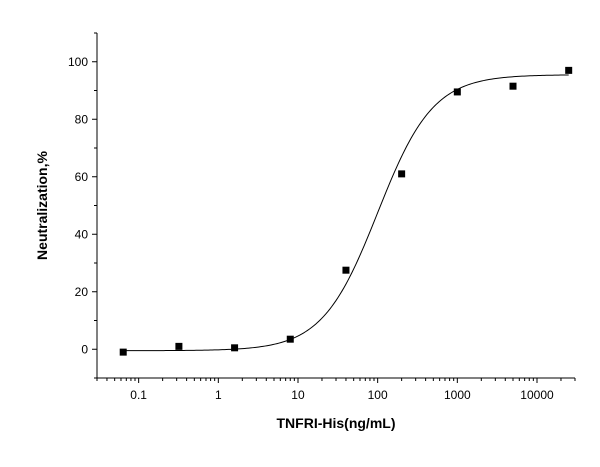  What do you see at coordinates (457, 395) in the screenshot?
I see `x-tick-label: 1000` at bounding box center [457, 395].